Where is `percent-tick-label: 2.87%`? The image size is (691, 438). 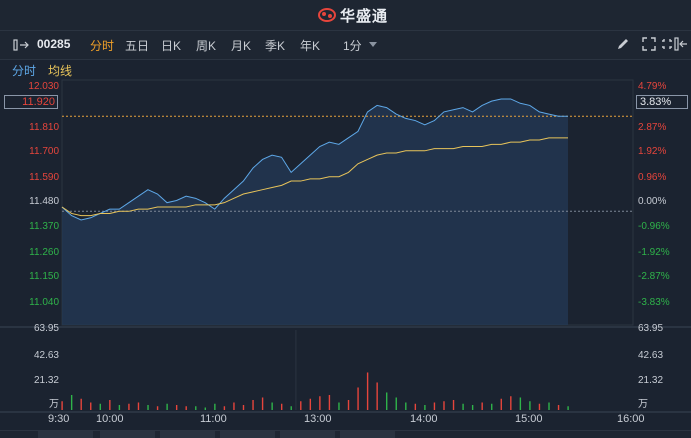 percent-tick-label: 2.87% is located at coordinates (652, 127).